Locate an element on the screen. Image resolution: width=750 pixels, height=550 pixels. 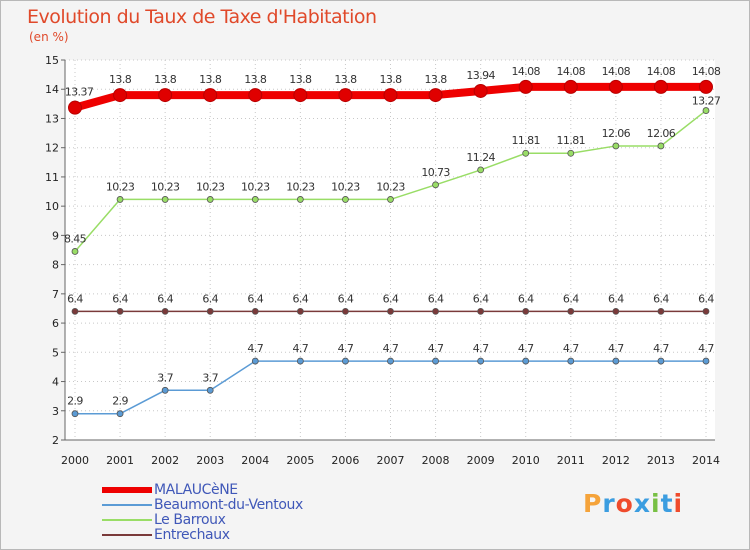
x-tick-label: 2008 is located at coordinates (436, 460).